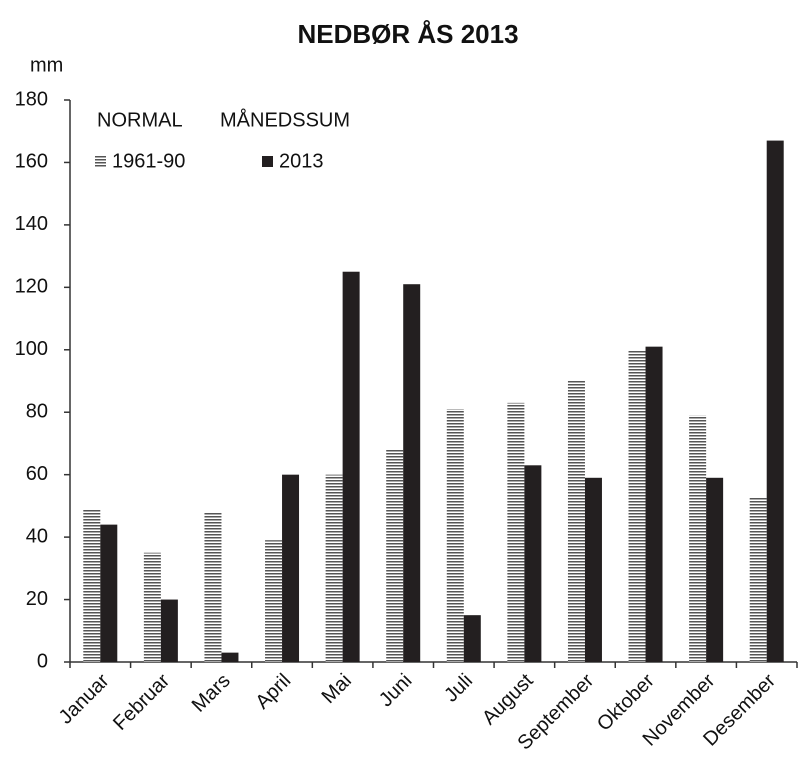 This screenshot has width=799, height=776. I want to click on x-tick-label: Juli, so click(458, 688).